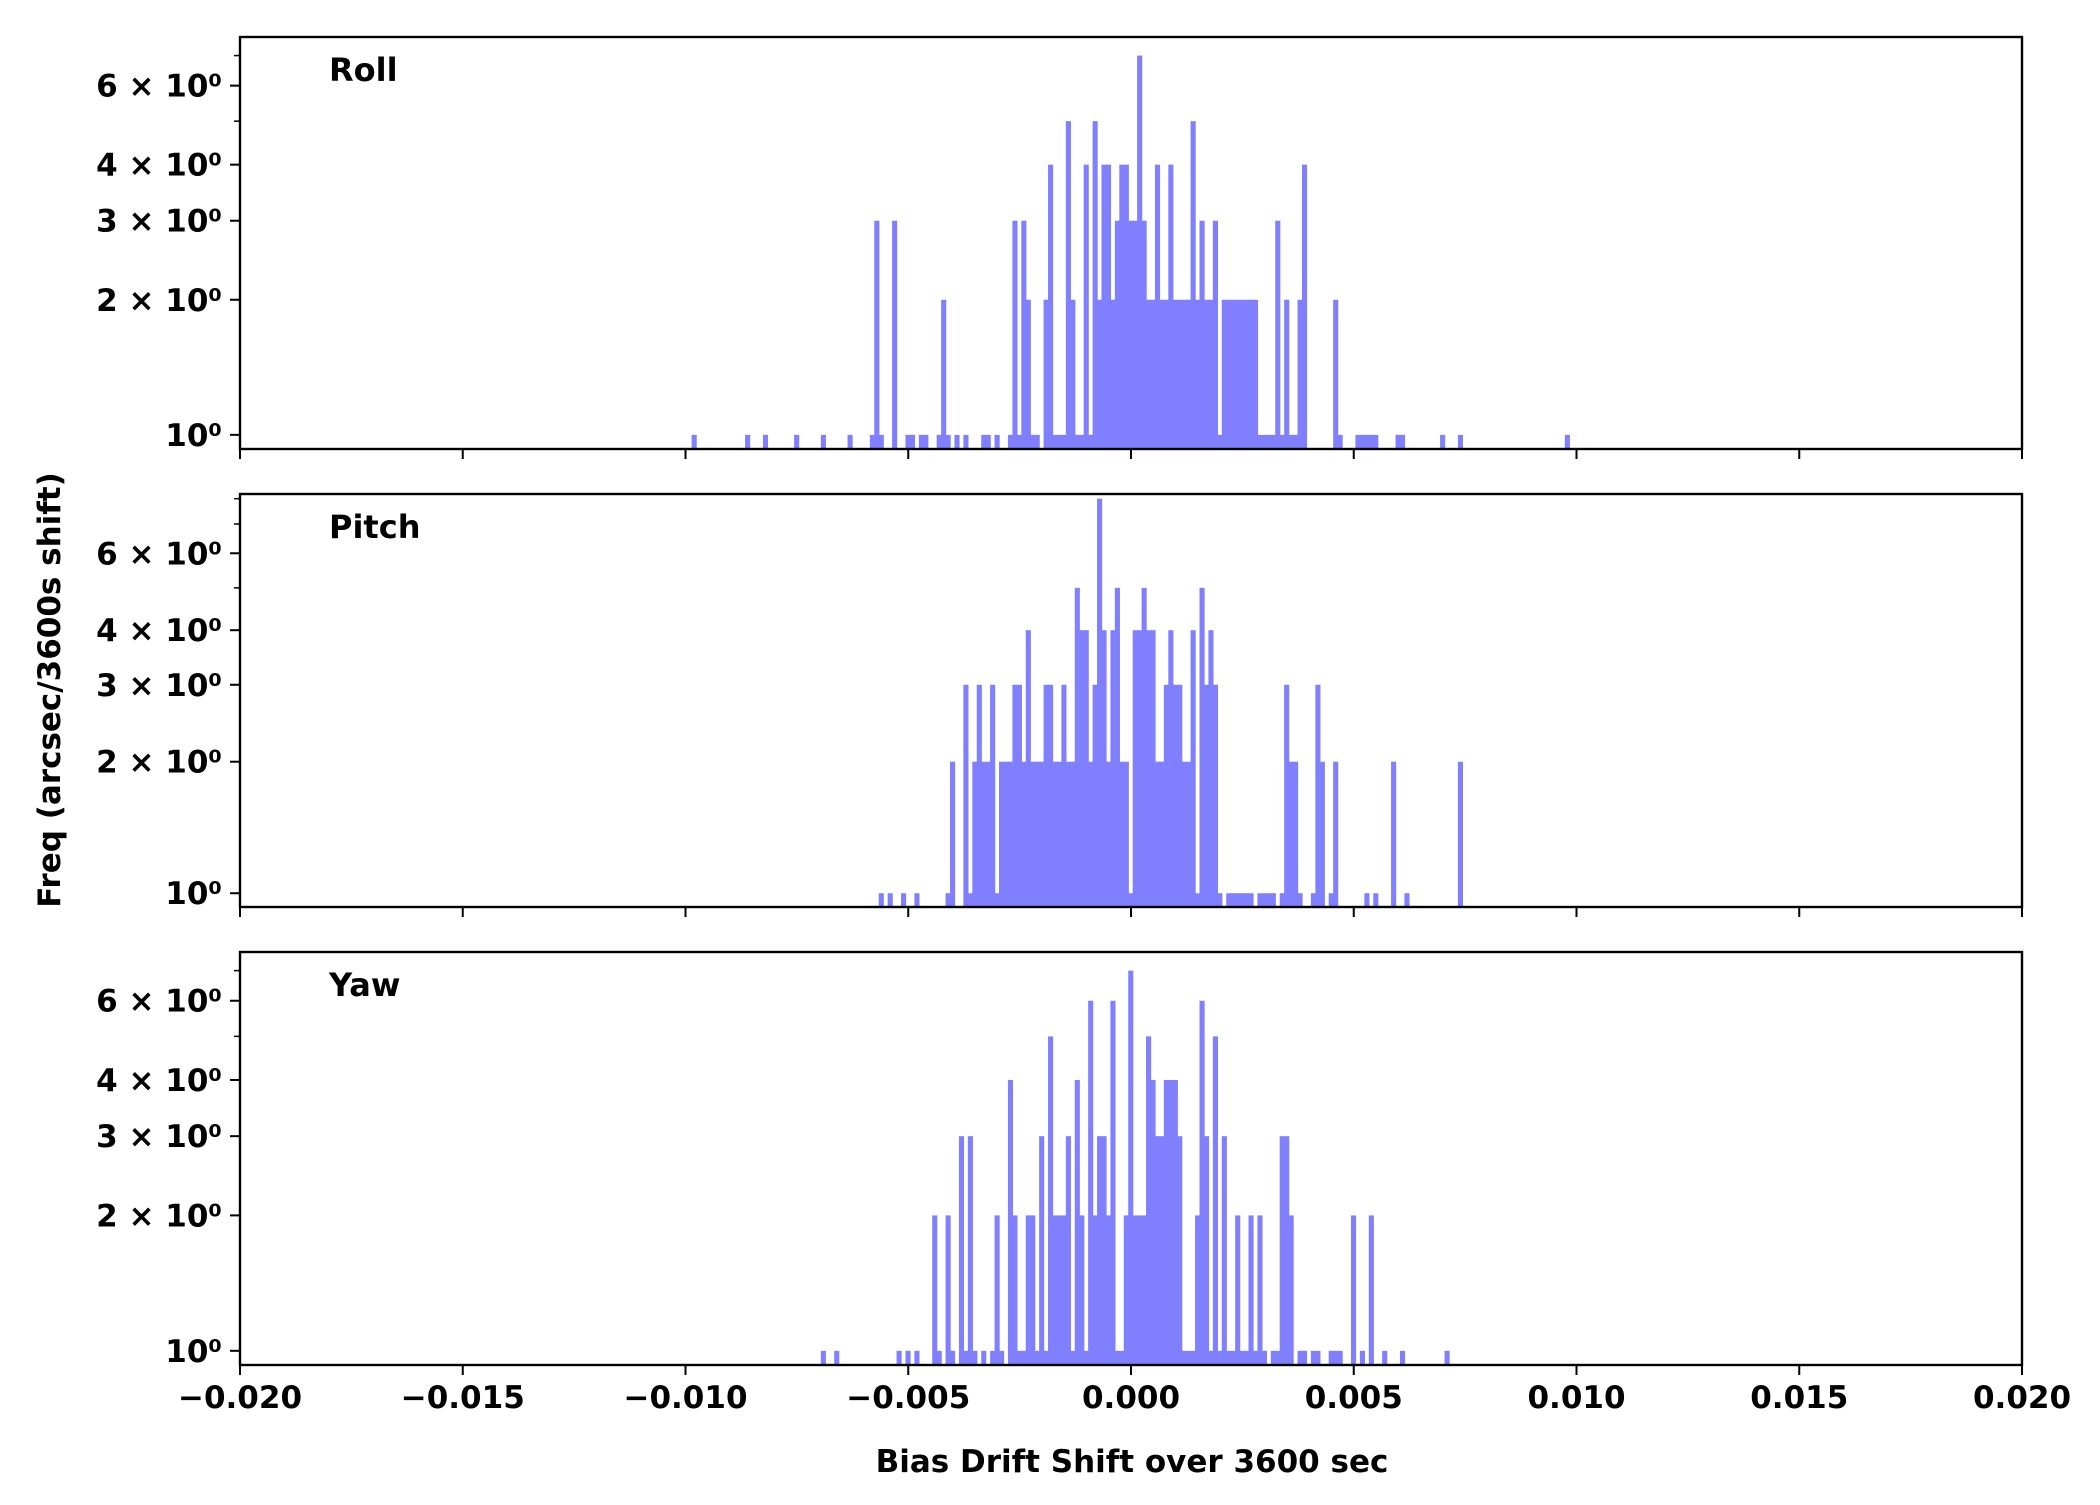  What do you see at coordinates (193, 894) in the screenshot?
I see `y-tick-label: 10⁰` at bounding box center [193, 894].